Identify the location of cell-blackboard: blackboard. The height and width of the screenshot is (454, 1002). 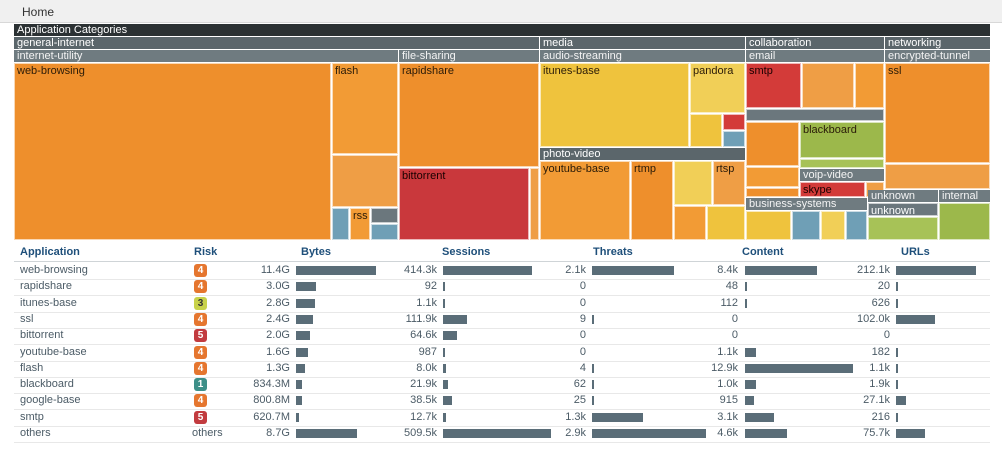
(842, 140).